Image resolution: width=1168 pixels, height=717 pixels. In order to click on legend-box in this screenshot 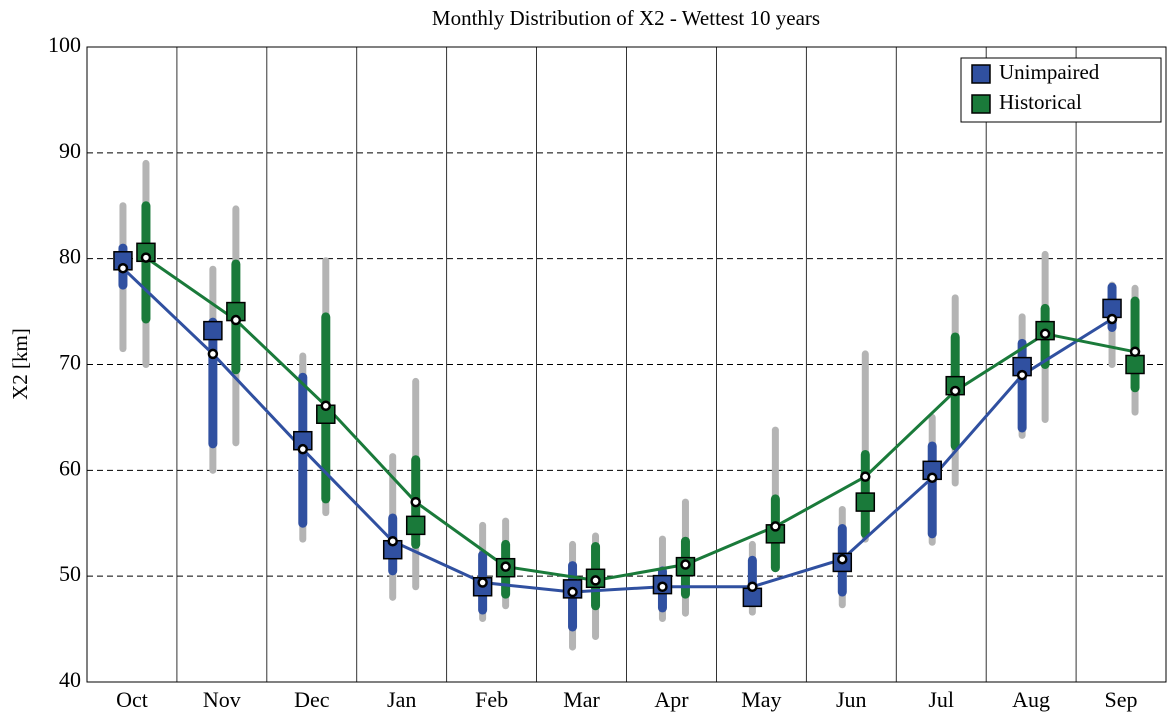, I will do `click(1061, 90)`.